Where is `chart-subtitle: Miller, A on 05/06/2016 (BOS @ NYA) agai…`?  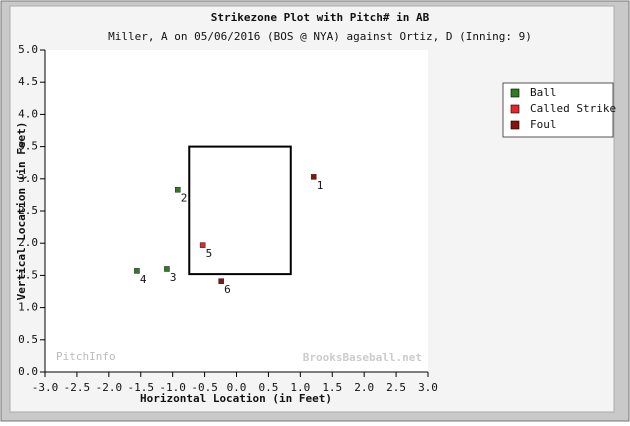
chart-subtitle: Miller, A on 05/06/2016 (BOS @ NYA) agai… is located at coordinates (320, 36).